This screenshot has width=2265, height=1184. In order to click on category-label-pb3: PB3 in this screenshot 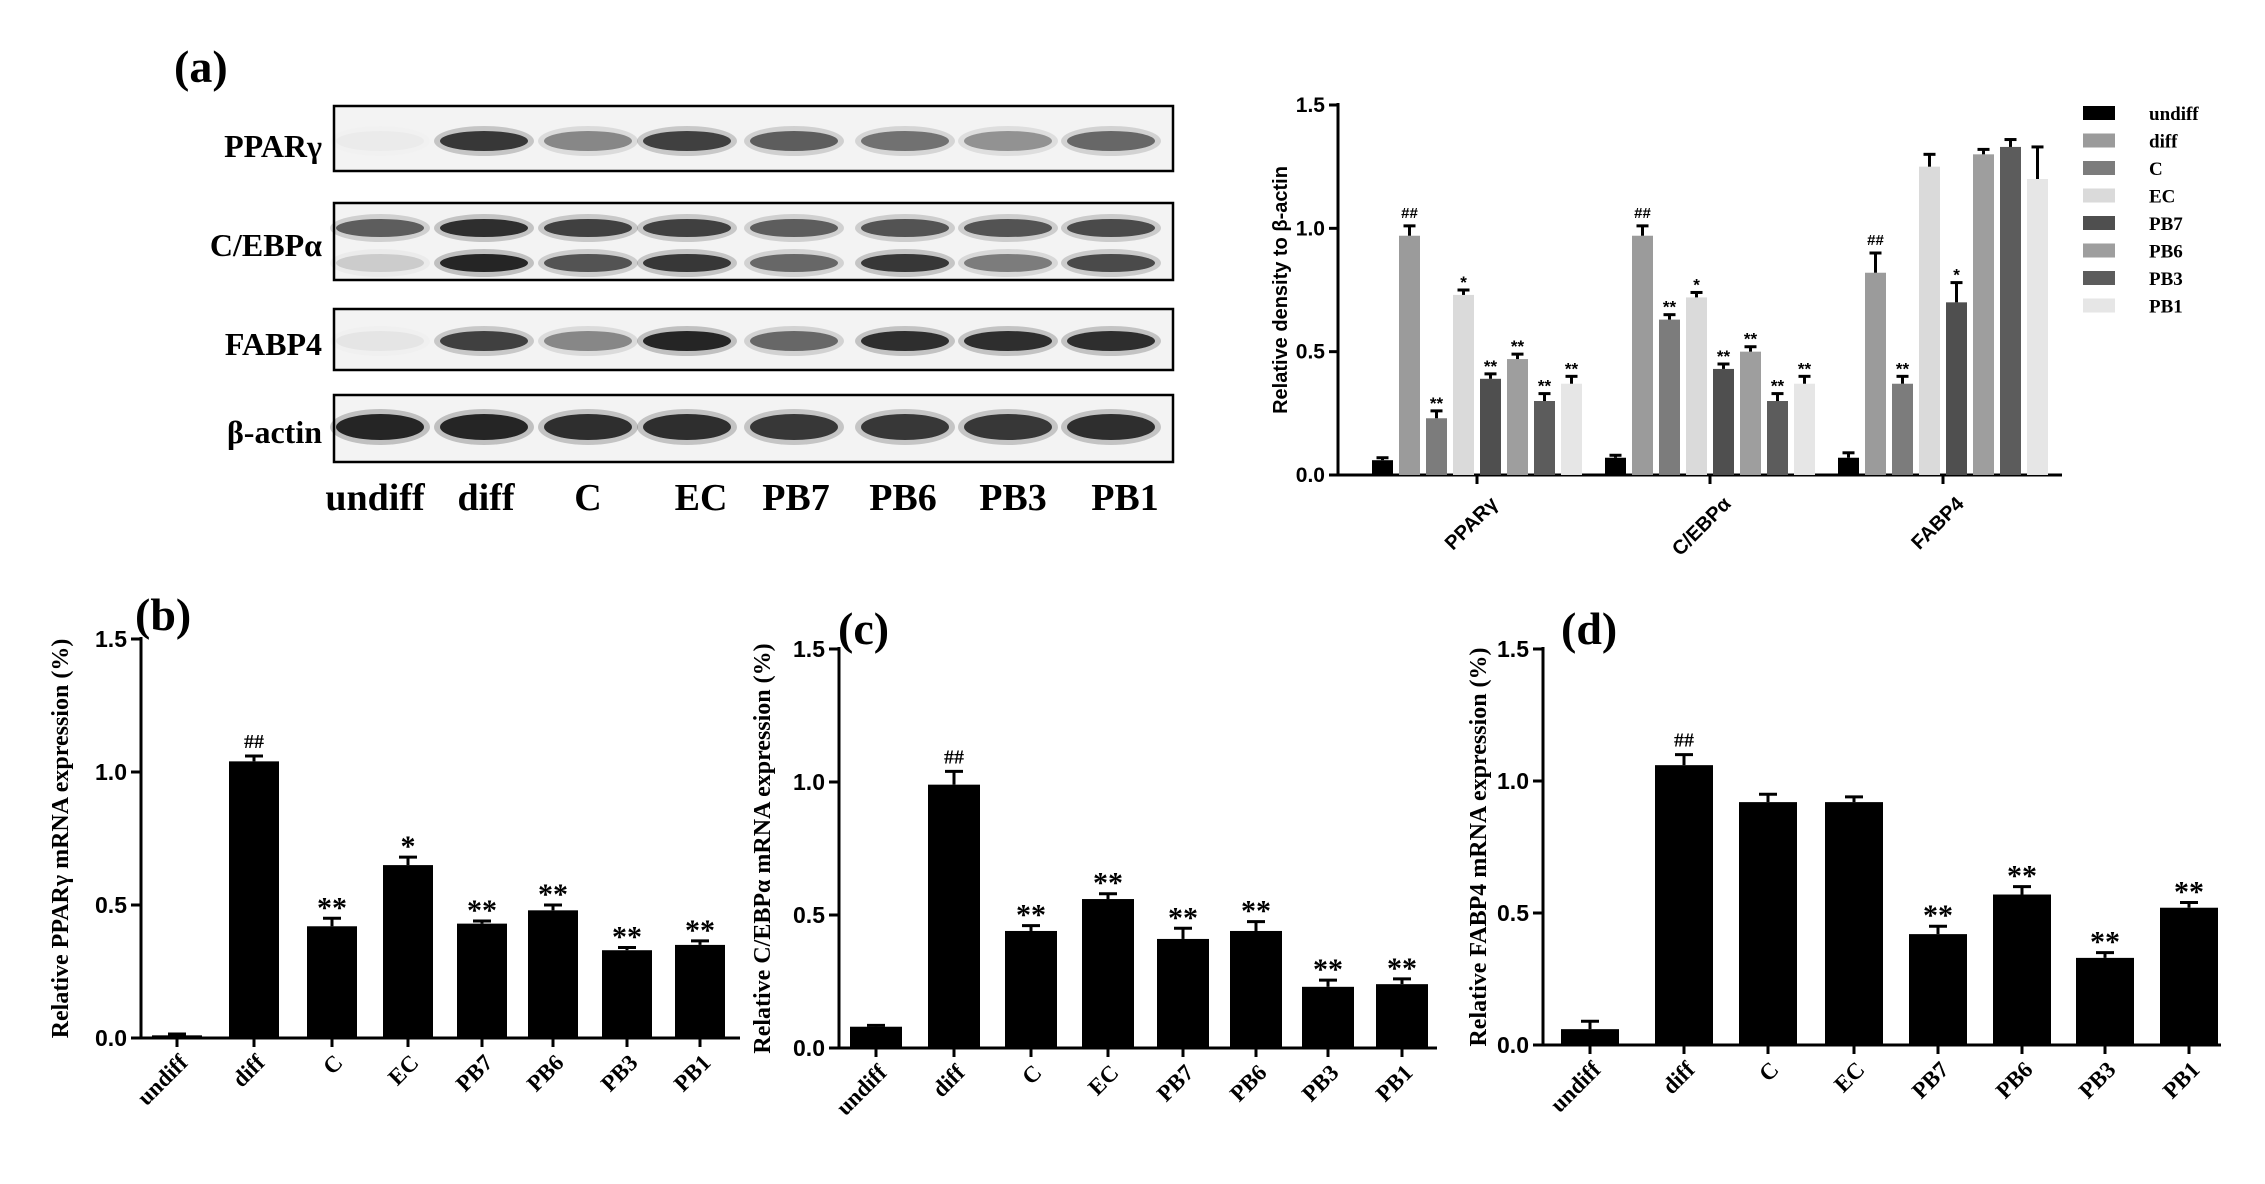, I will do `click(619, 1073)`.